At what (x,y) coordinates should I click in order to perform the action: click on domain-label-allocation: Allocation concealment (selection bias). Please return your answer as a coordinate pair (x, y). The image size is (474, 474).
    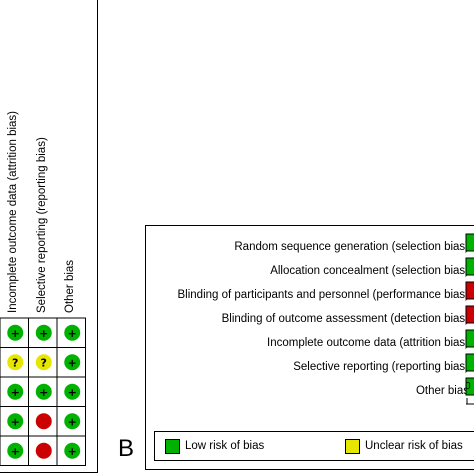
    Looking at the image, I should click on (369, 271).